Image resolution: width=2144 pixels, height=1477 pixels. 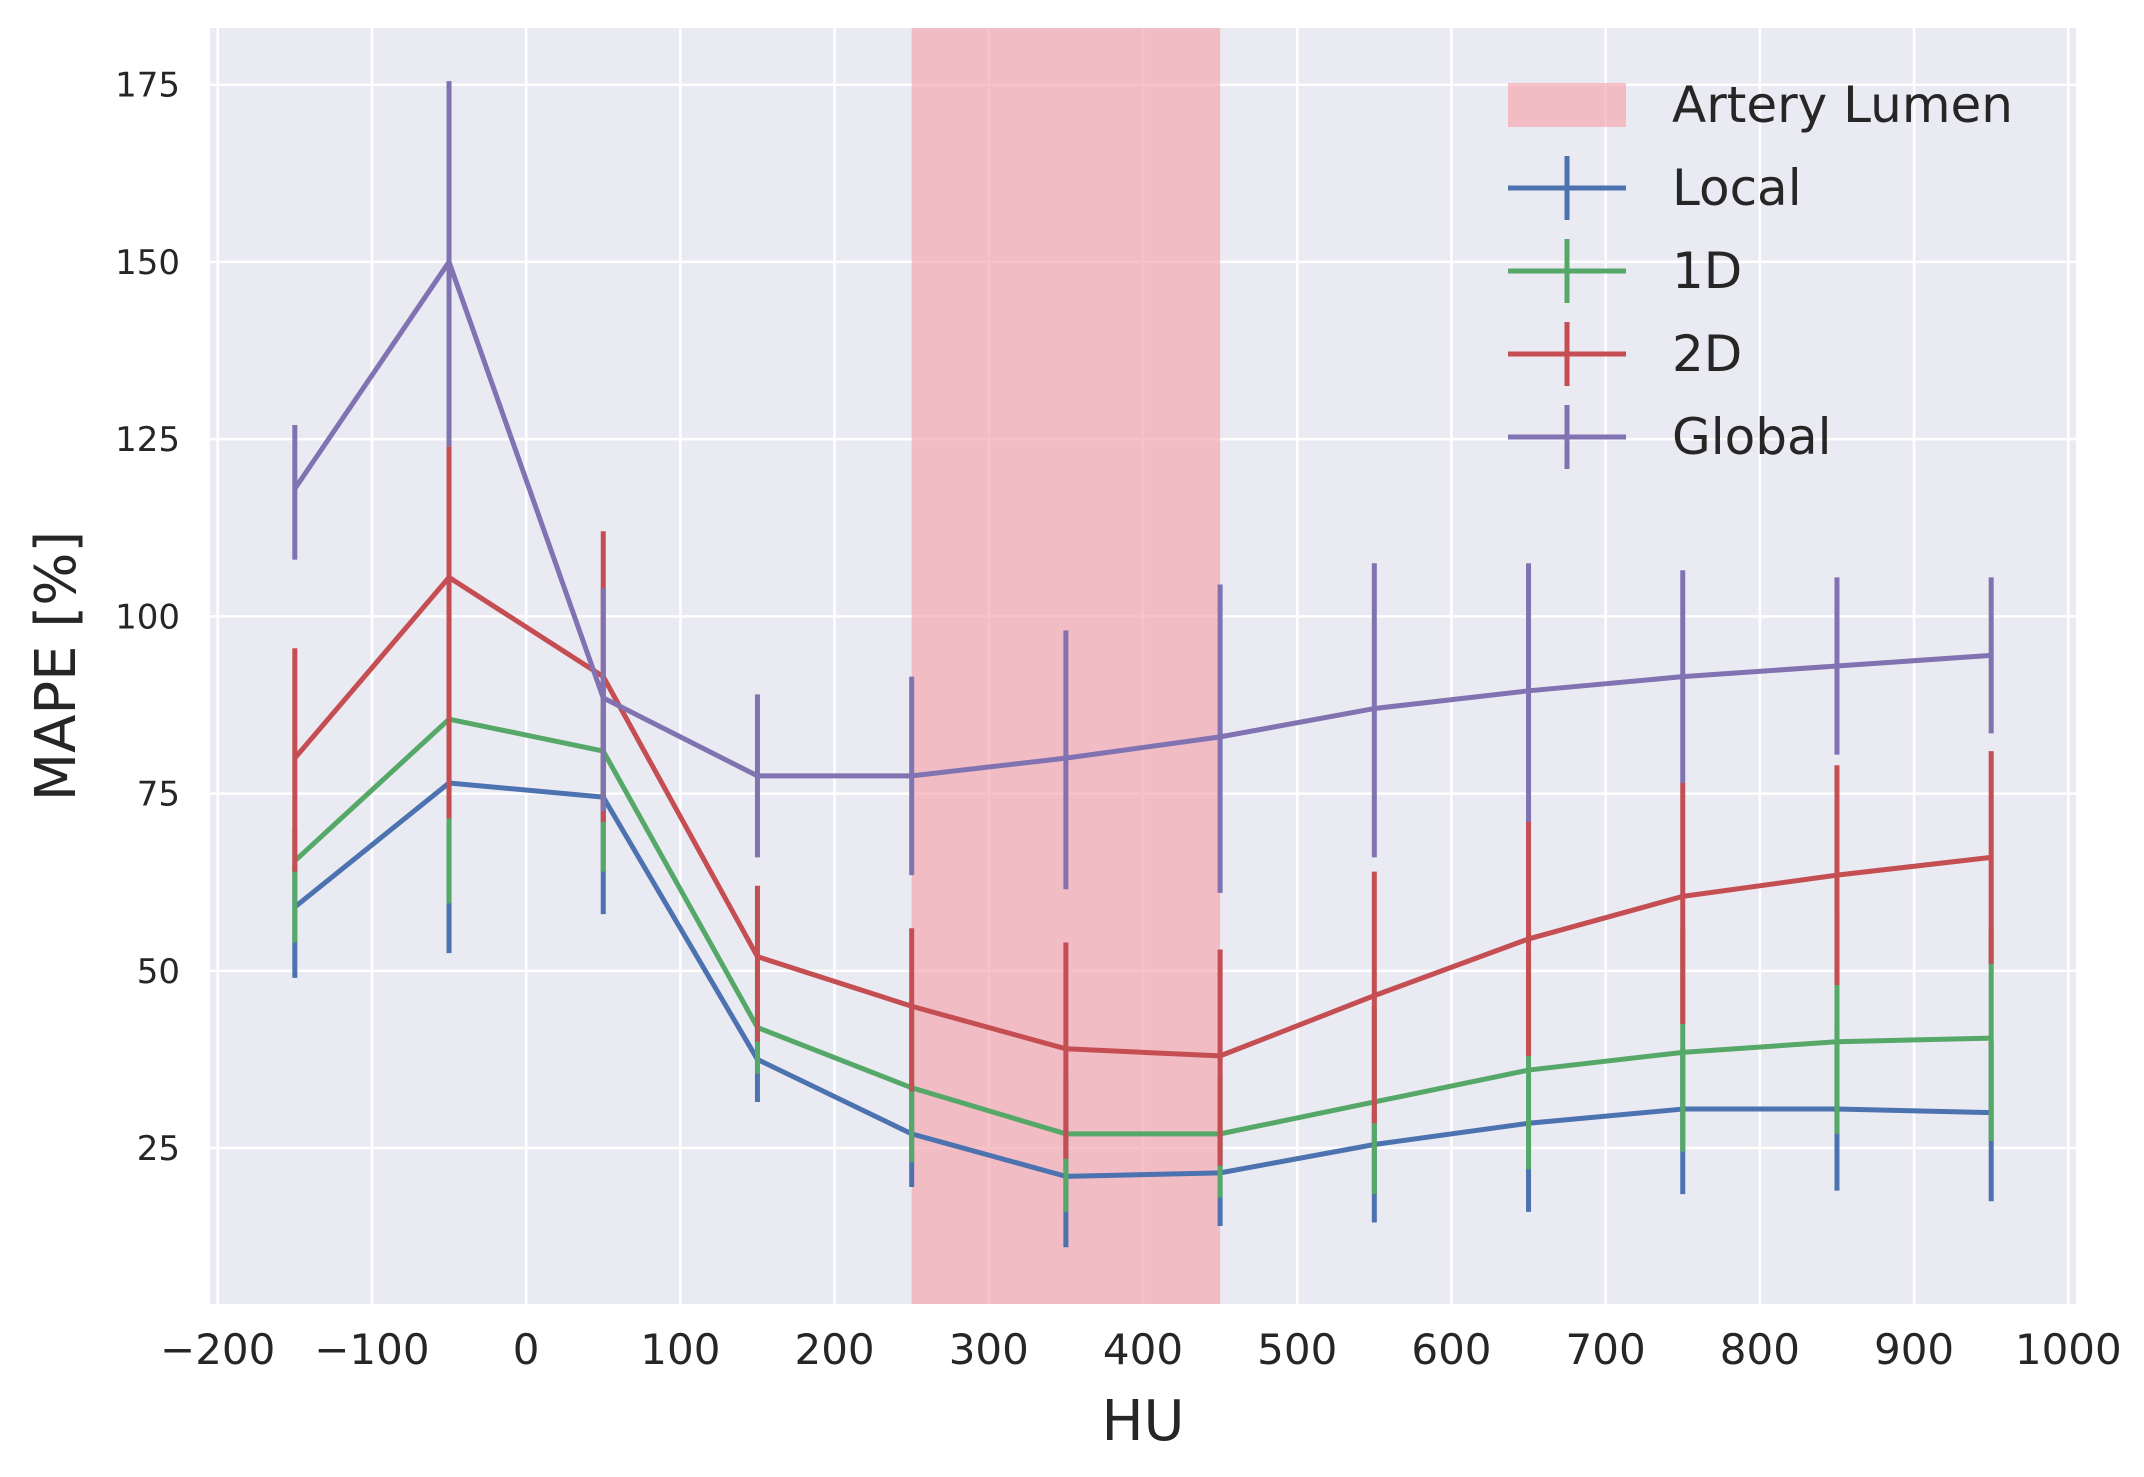 I want to click on legend-label-local: Local, so click(x=1737, y=188).